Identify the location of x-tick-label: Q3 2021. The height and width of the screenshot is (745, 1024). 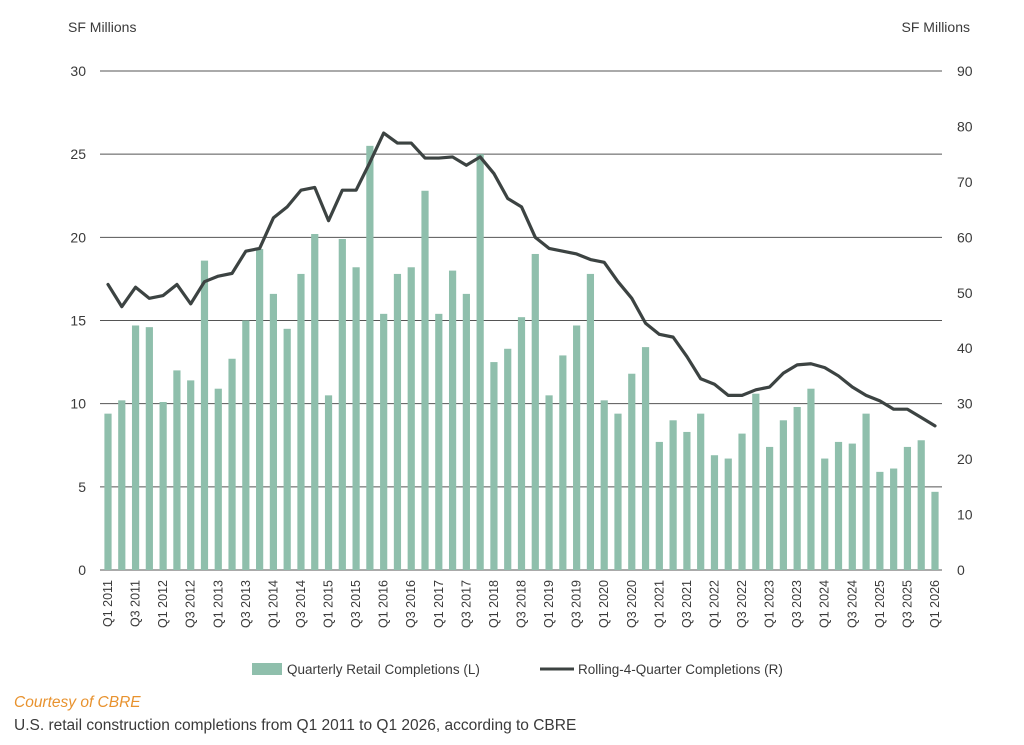
(687, 604).